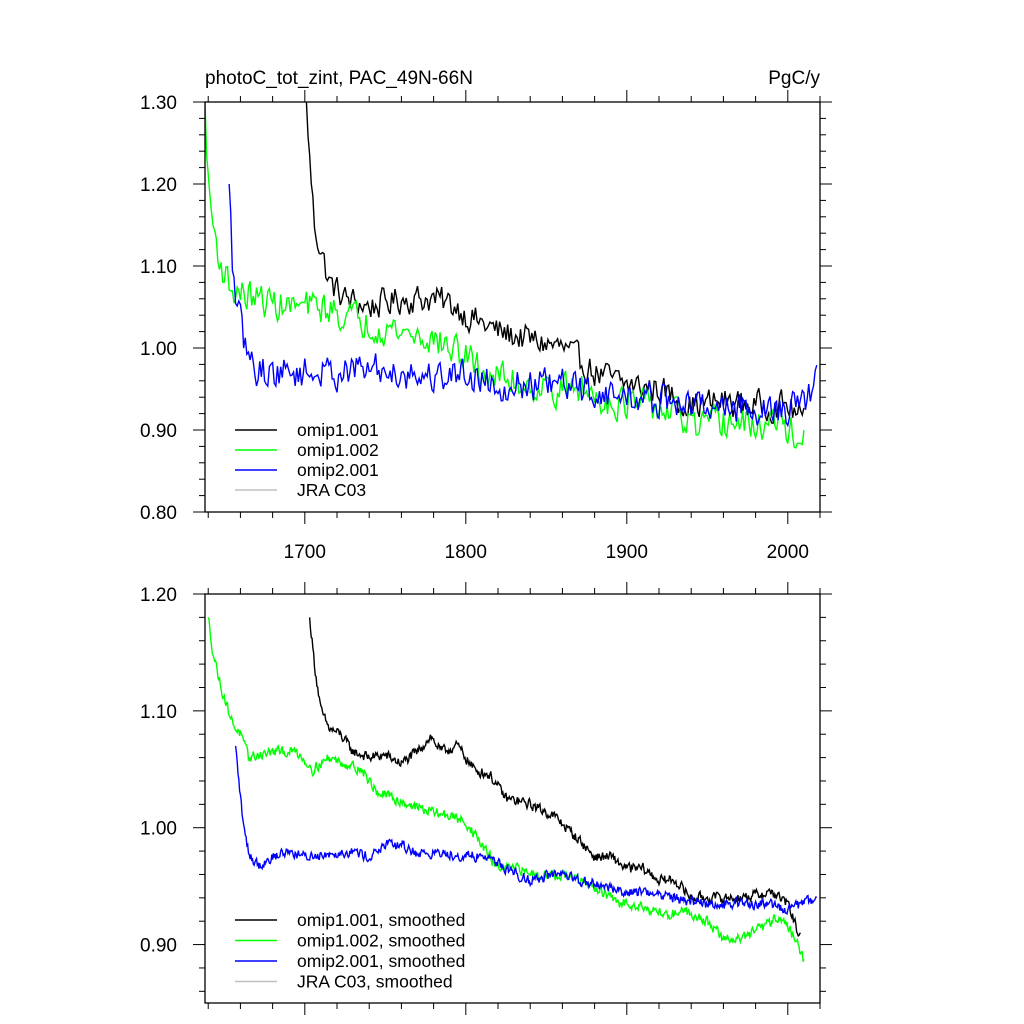  Describe the element at coordinates (526, 830) in the screenshot. I see `series-line-omip2-001-smoothed` at that location.